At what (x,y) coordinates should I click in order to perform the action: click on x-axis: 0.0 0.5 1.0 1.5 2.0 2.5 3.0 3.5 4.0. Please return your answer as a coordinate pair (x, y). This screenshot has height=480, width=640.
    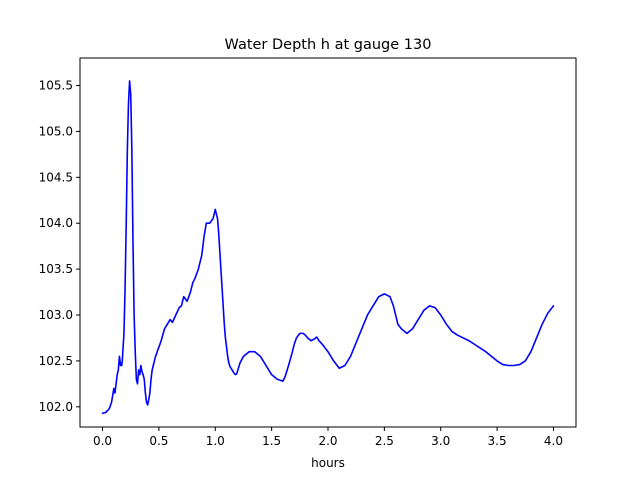
    Looking at the image, I should click on (328, 437).